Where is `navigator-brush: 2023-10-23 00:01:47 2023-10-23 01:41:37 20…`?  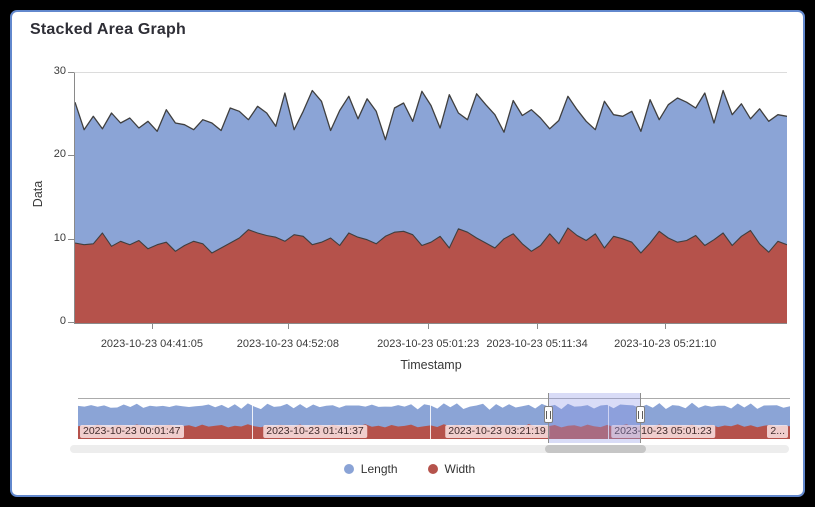
navigator-brush: 2023-10-23 00:01:47 2023-10-23 01:41:37 20… is located at coordinates (434, 418).